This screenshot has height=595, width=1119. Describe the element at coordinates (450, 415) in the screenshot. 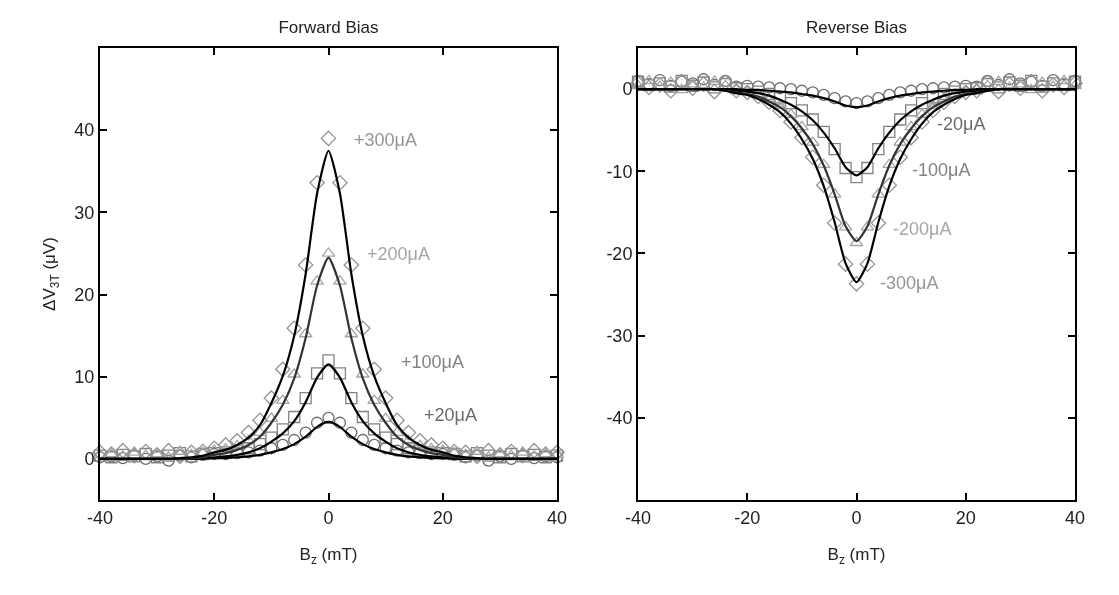

I see `series-label: +20μA` at that location.